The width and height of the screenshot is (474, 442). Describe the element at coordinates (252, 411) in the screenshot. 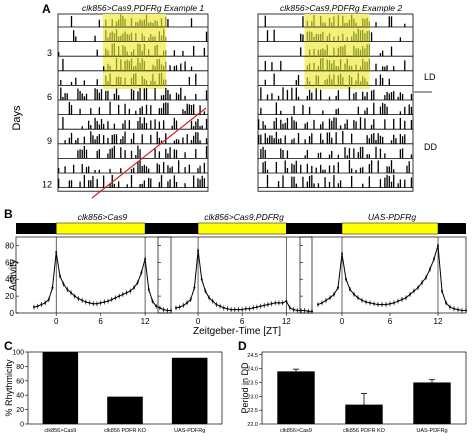

I see `y-tick-label: 22.5` at that location.